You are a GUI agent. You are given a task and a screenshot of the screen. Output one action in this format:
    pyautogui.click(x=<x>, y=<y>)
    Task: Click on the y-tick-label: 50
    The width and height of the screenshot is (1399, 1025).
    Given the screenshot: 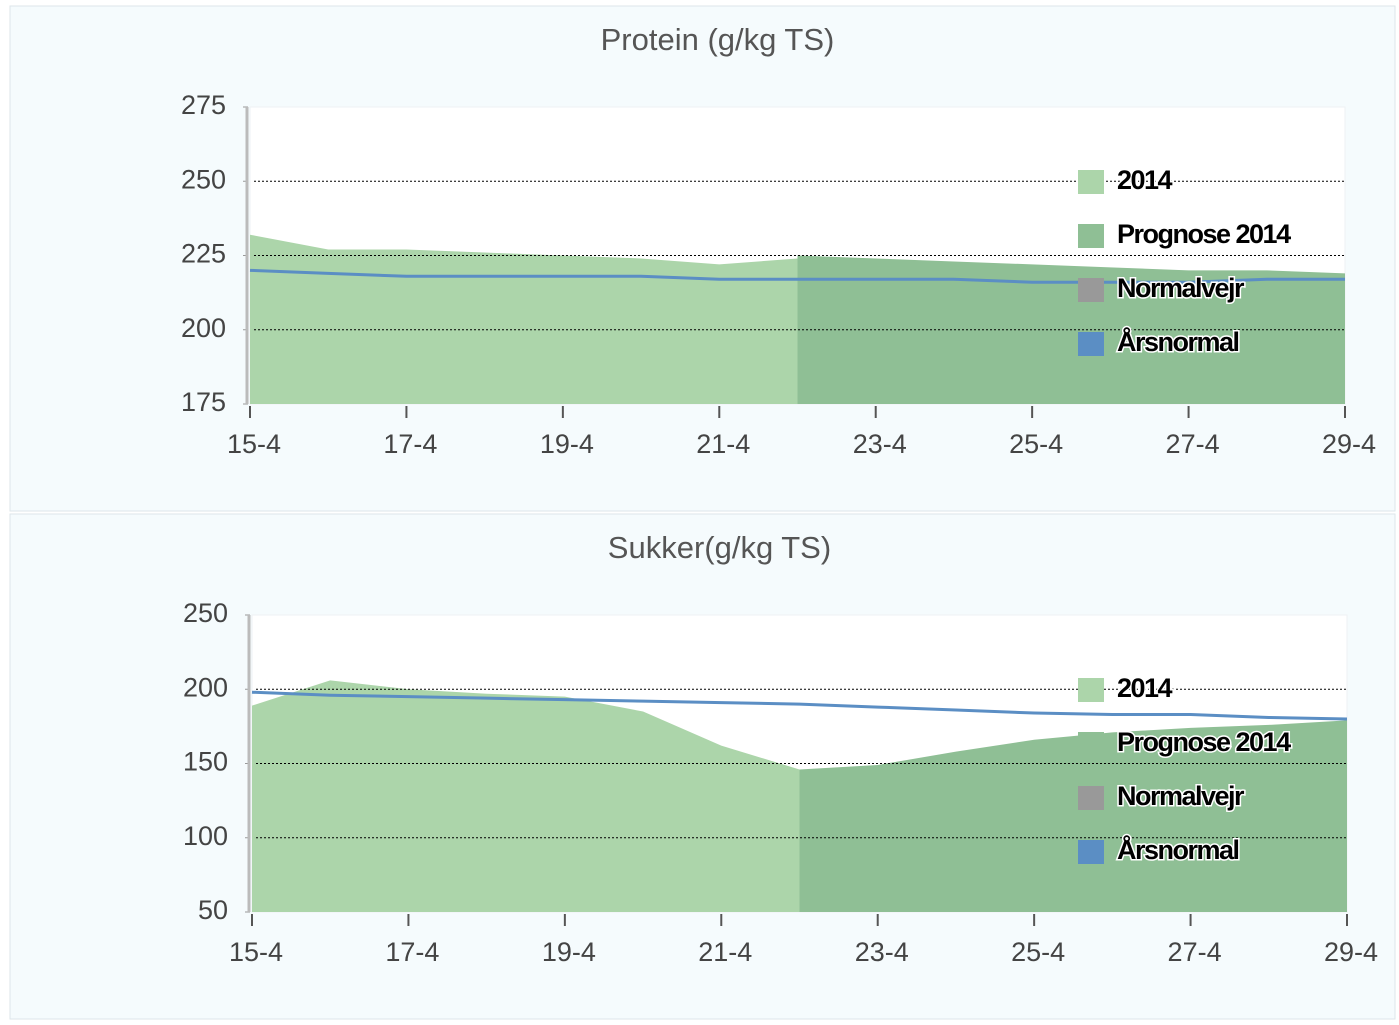 What is the action you would take?
    pyautogui.click(x=213, y=910)
    